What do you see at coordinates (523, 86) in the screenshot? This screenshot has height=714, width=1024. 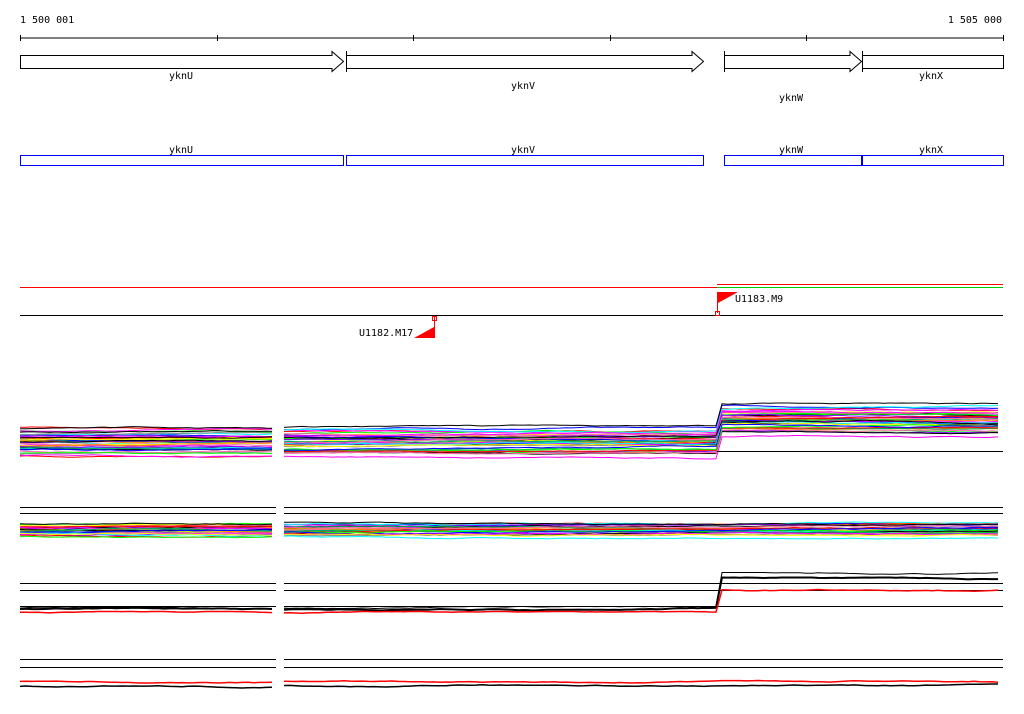 I see `gene-label: yknV` at bounding box center [523, 86].